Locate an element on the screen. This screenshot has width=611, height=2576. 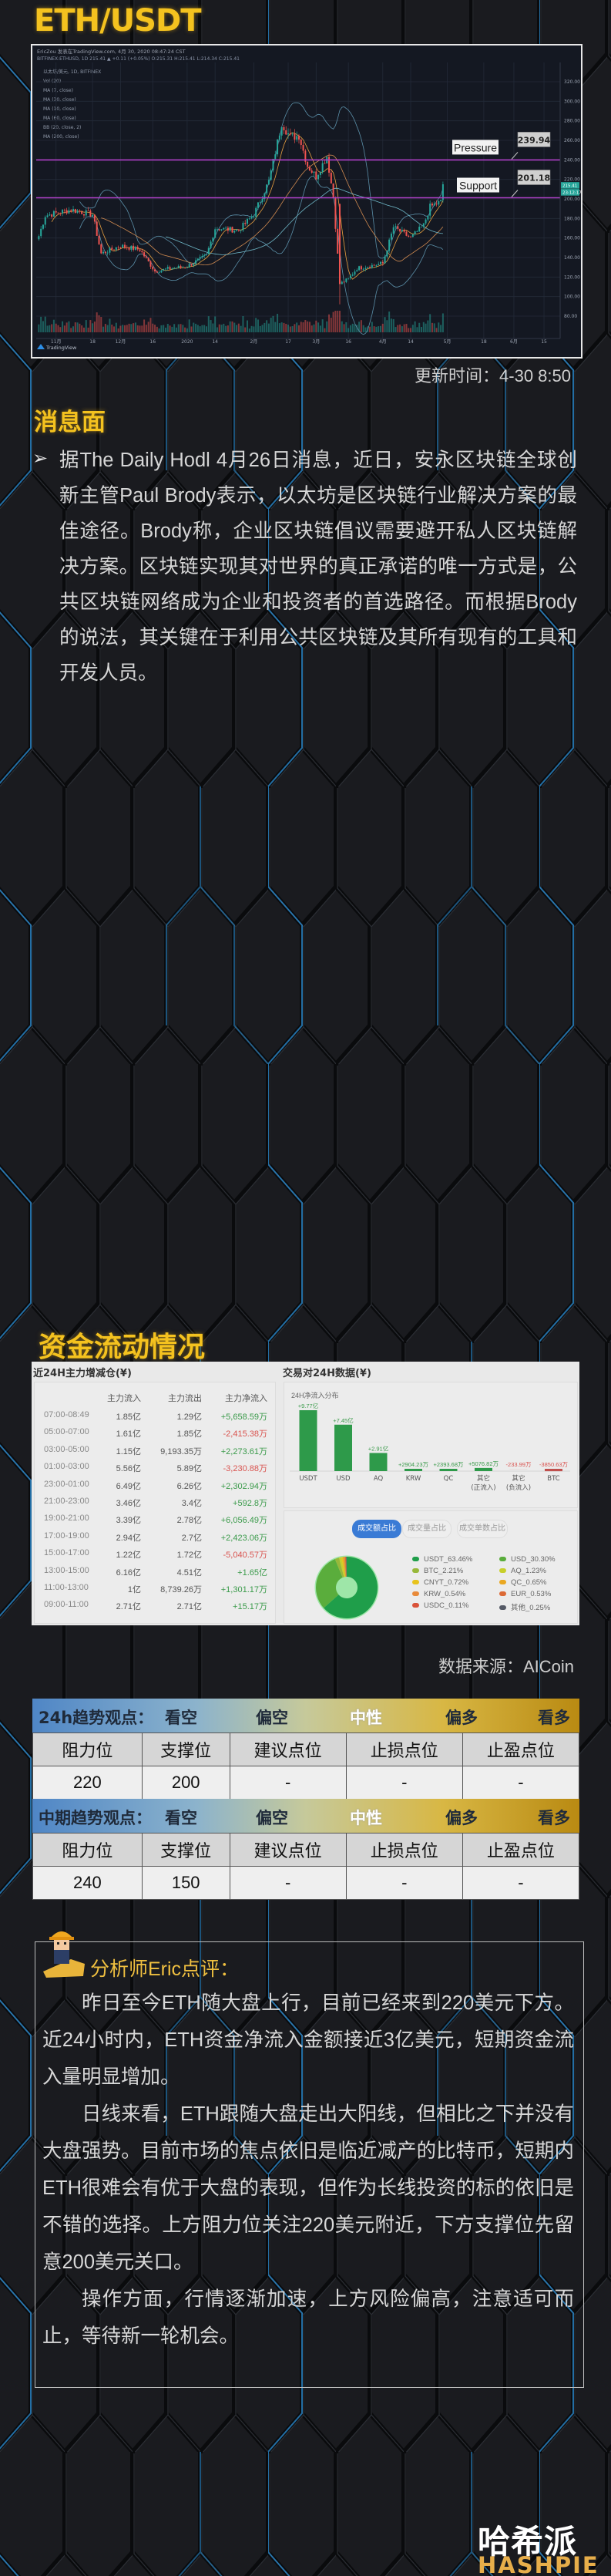
row-outflow: 3.4亿 is located at coordinates (191, 1504).